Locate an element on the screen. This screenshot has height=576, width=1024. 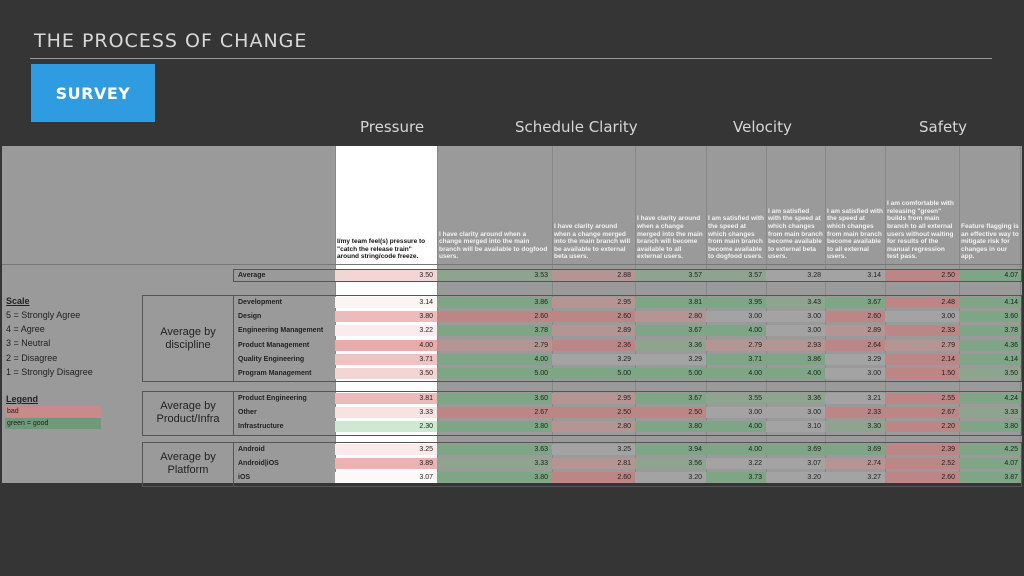
section-label: Average by Platform is located at coordinates (188, 464).